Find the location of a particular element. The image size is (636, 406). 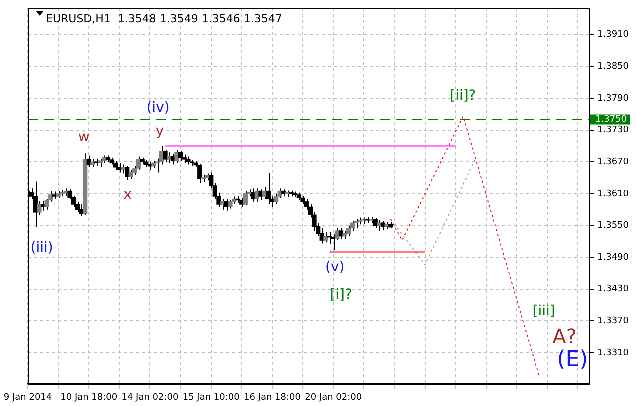

y-tick-label: 1.3370 is located at coordinates (614, 321).